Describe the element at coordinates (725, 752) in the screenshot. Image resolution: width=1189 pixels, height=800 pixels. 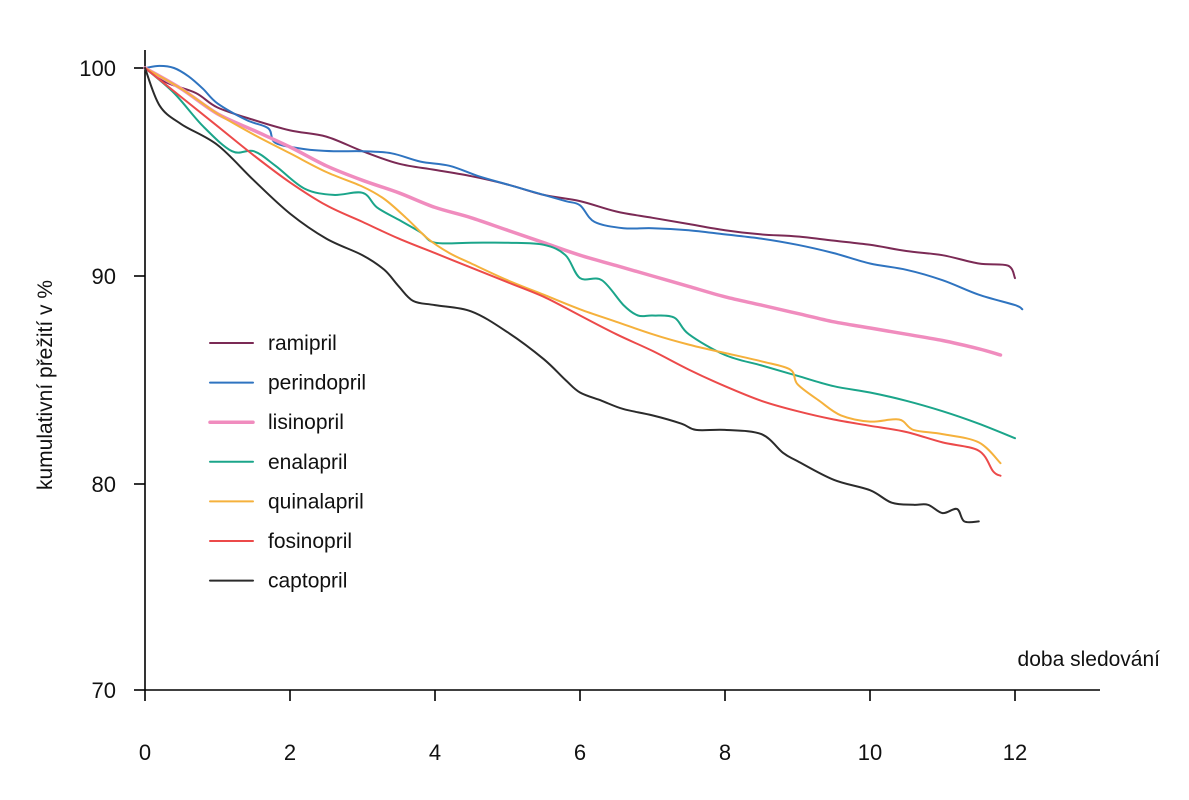
I see `x-tick-label: 8` at that location.